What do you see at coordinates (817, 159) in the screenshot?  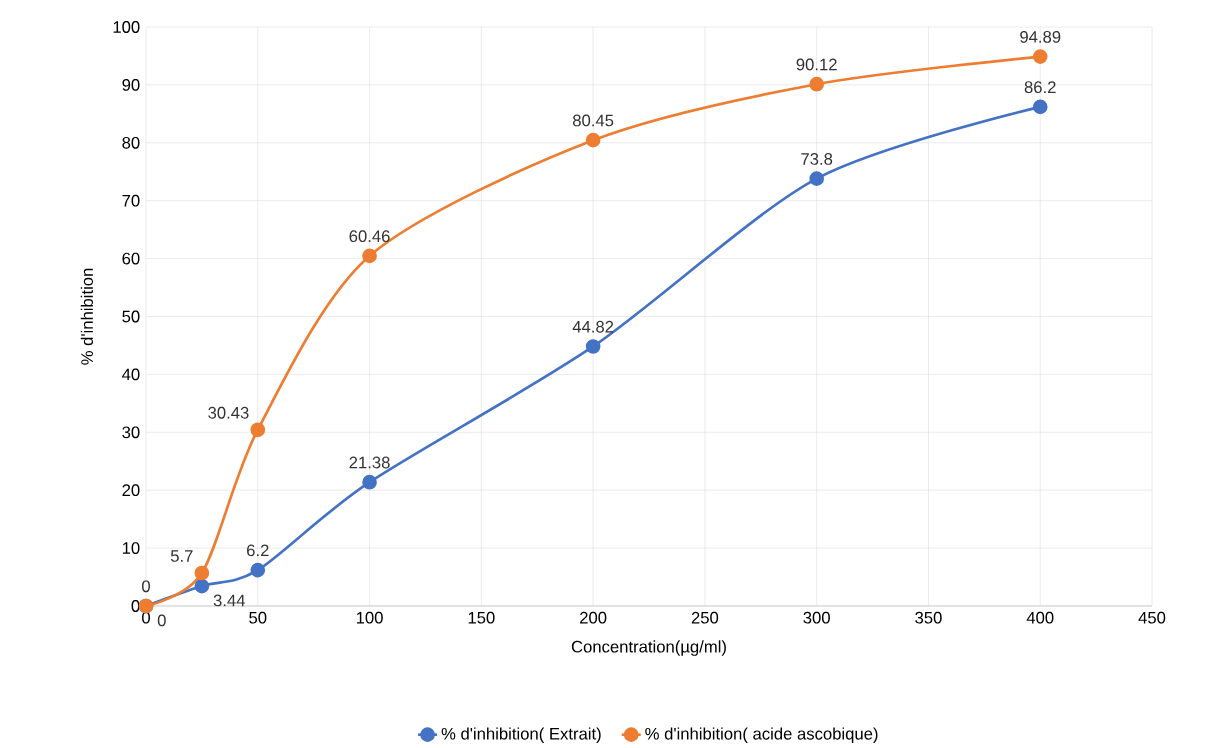 I see `data-label: 73.8` at bounding box center [817, 159].